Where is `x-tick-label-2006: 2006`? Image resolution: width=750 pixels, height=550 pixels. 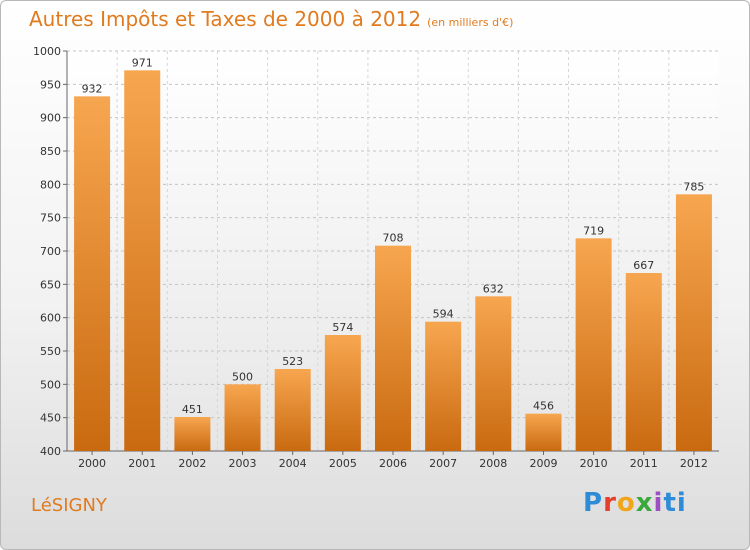 x-tick-label-2006: 2006 is located at coordinates (393, 463).